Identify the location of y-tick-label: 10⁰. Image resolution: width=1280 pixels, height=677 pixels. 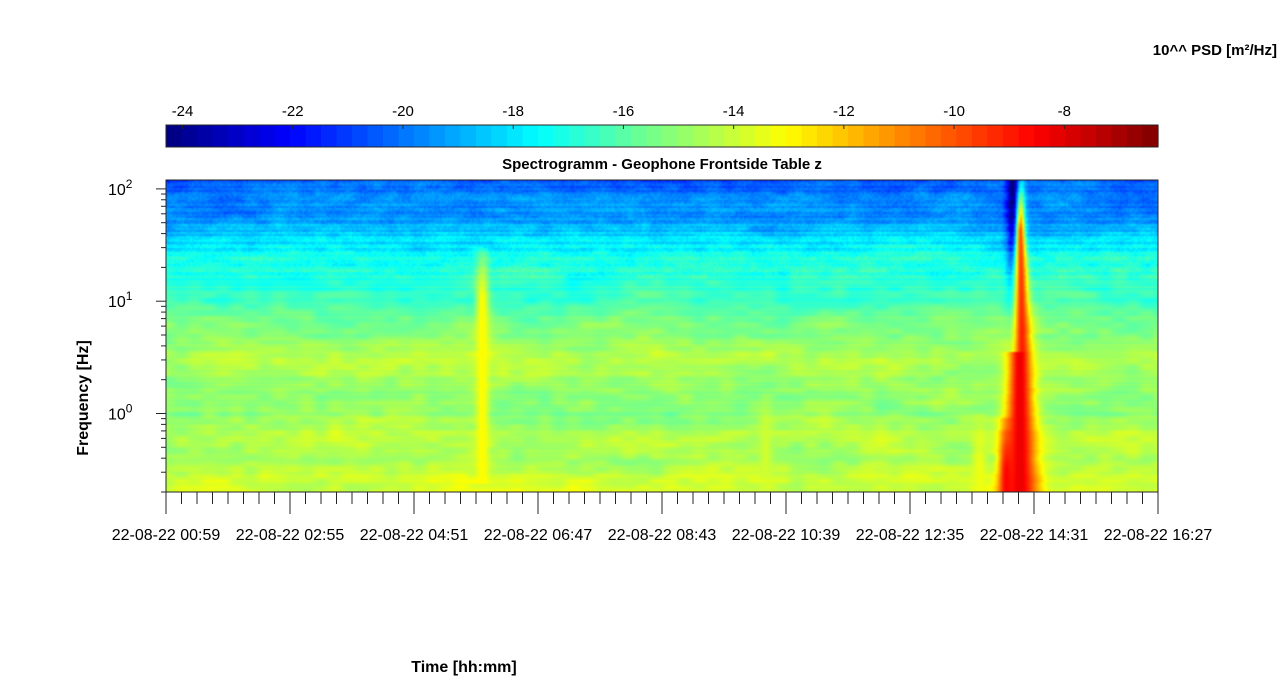
(120, 413).